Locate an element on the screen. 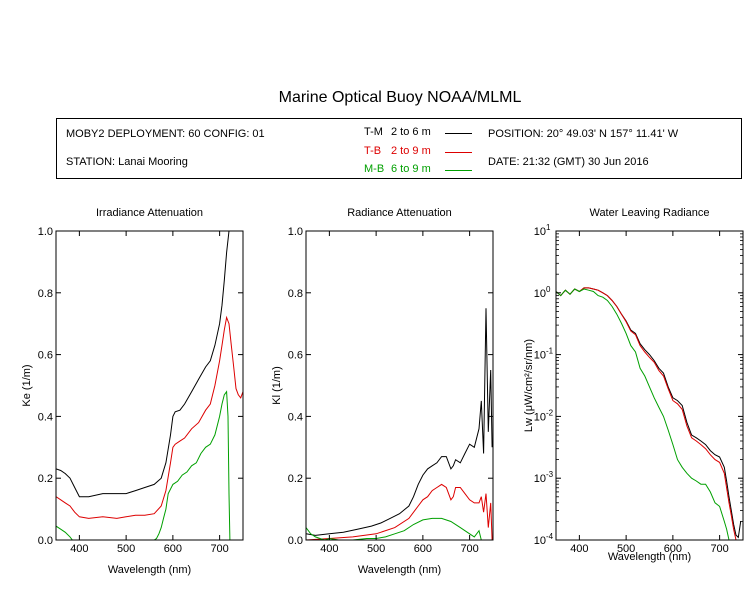 This screenshot has height=600, width=750. legend-label-mb: M-B is located at coordinates (374, 169).